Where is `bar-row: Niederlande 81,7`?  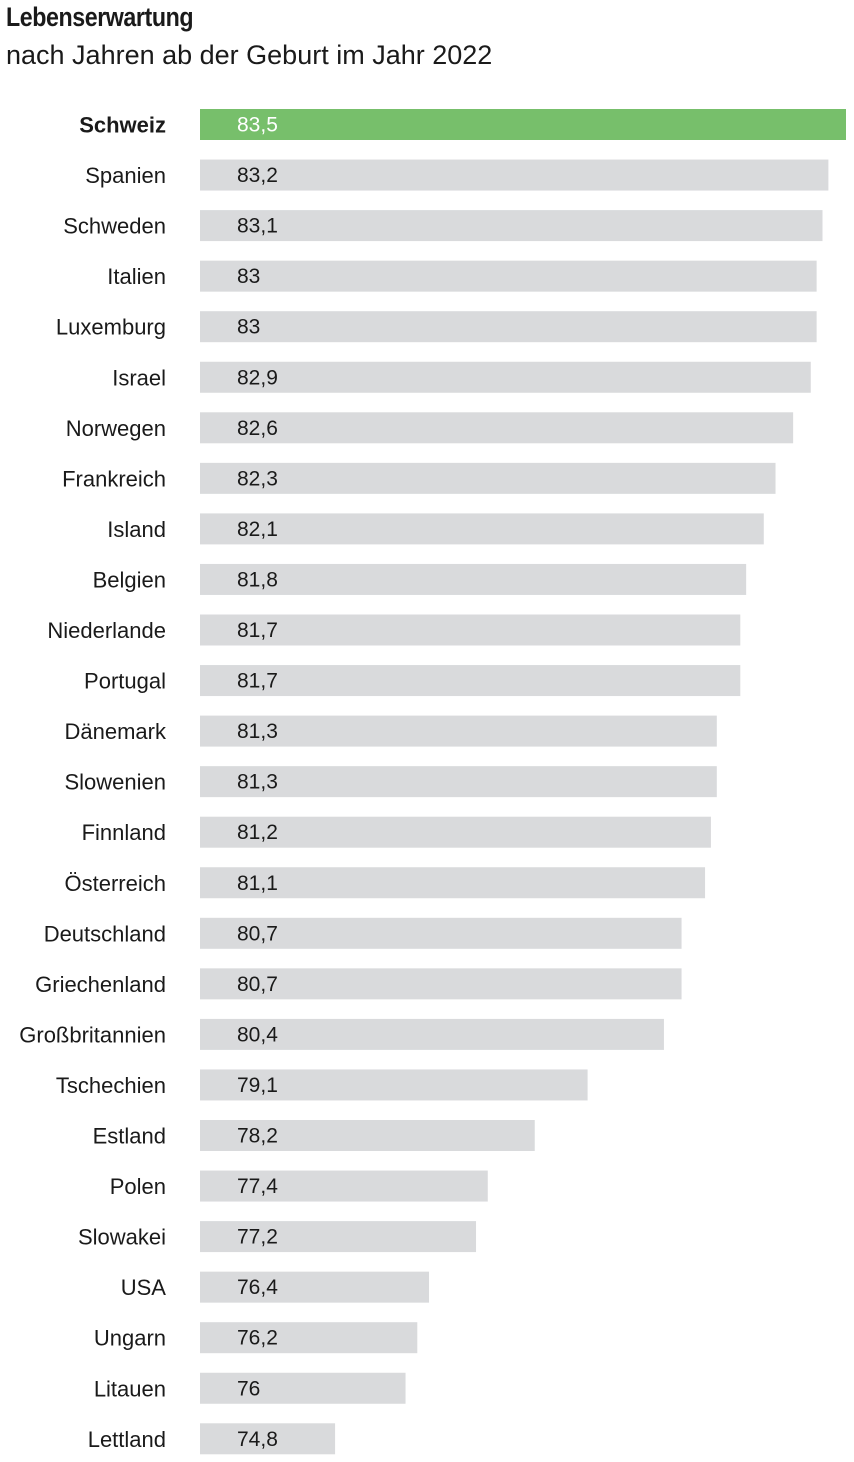 bar-row: Niederlande 81,7 is located at coordinates (394, 630).